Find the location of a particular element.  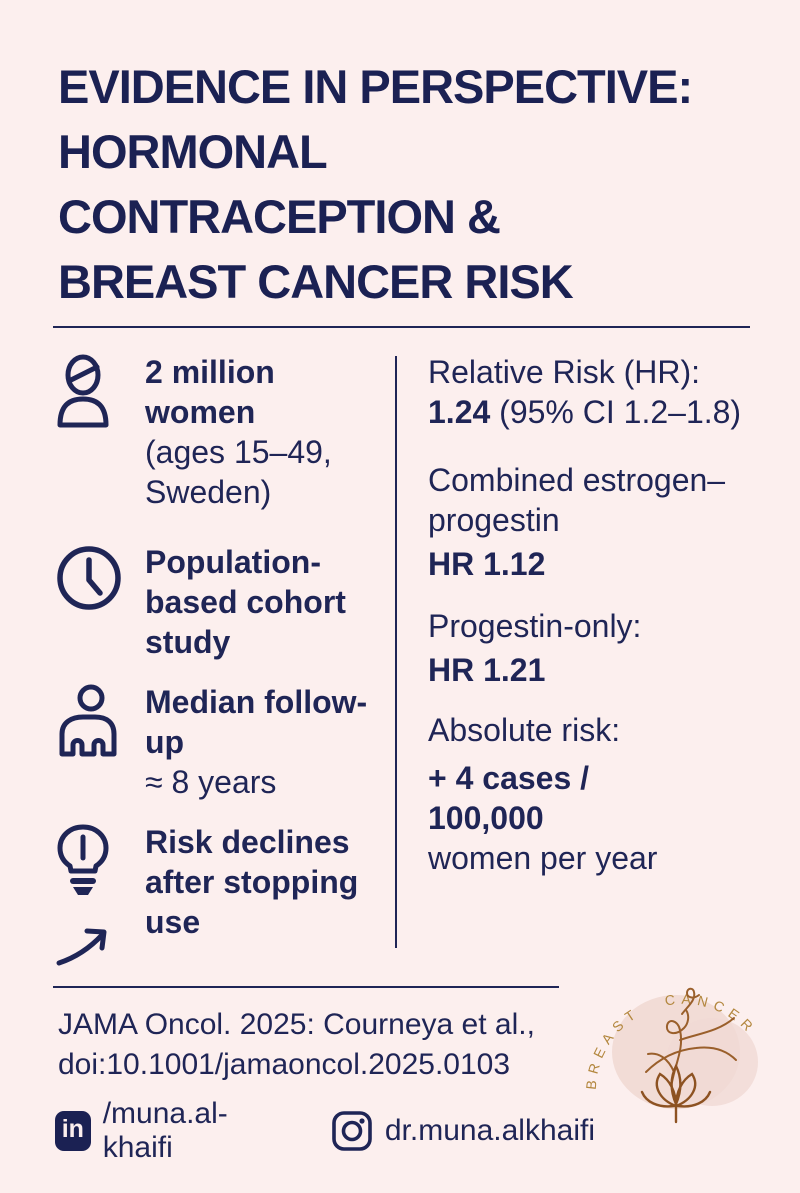

stat-label: Relative Risk (HR): is located at coordinates (564, 372).